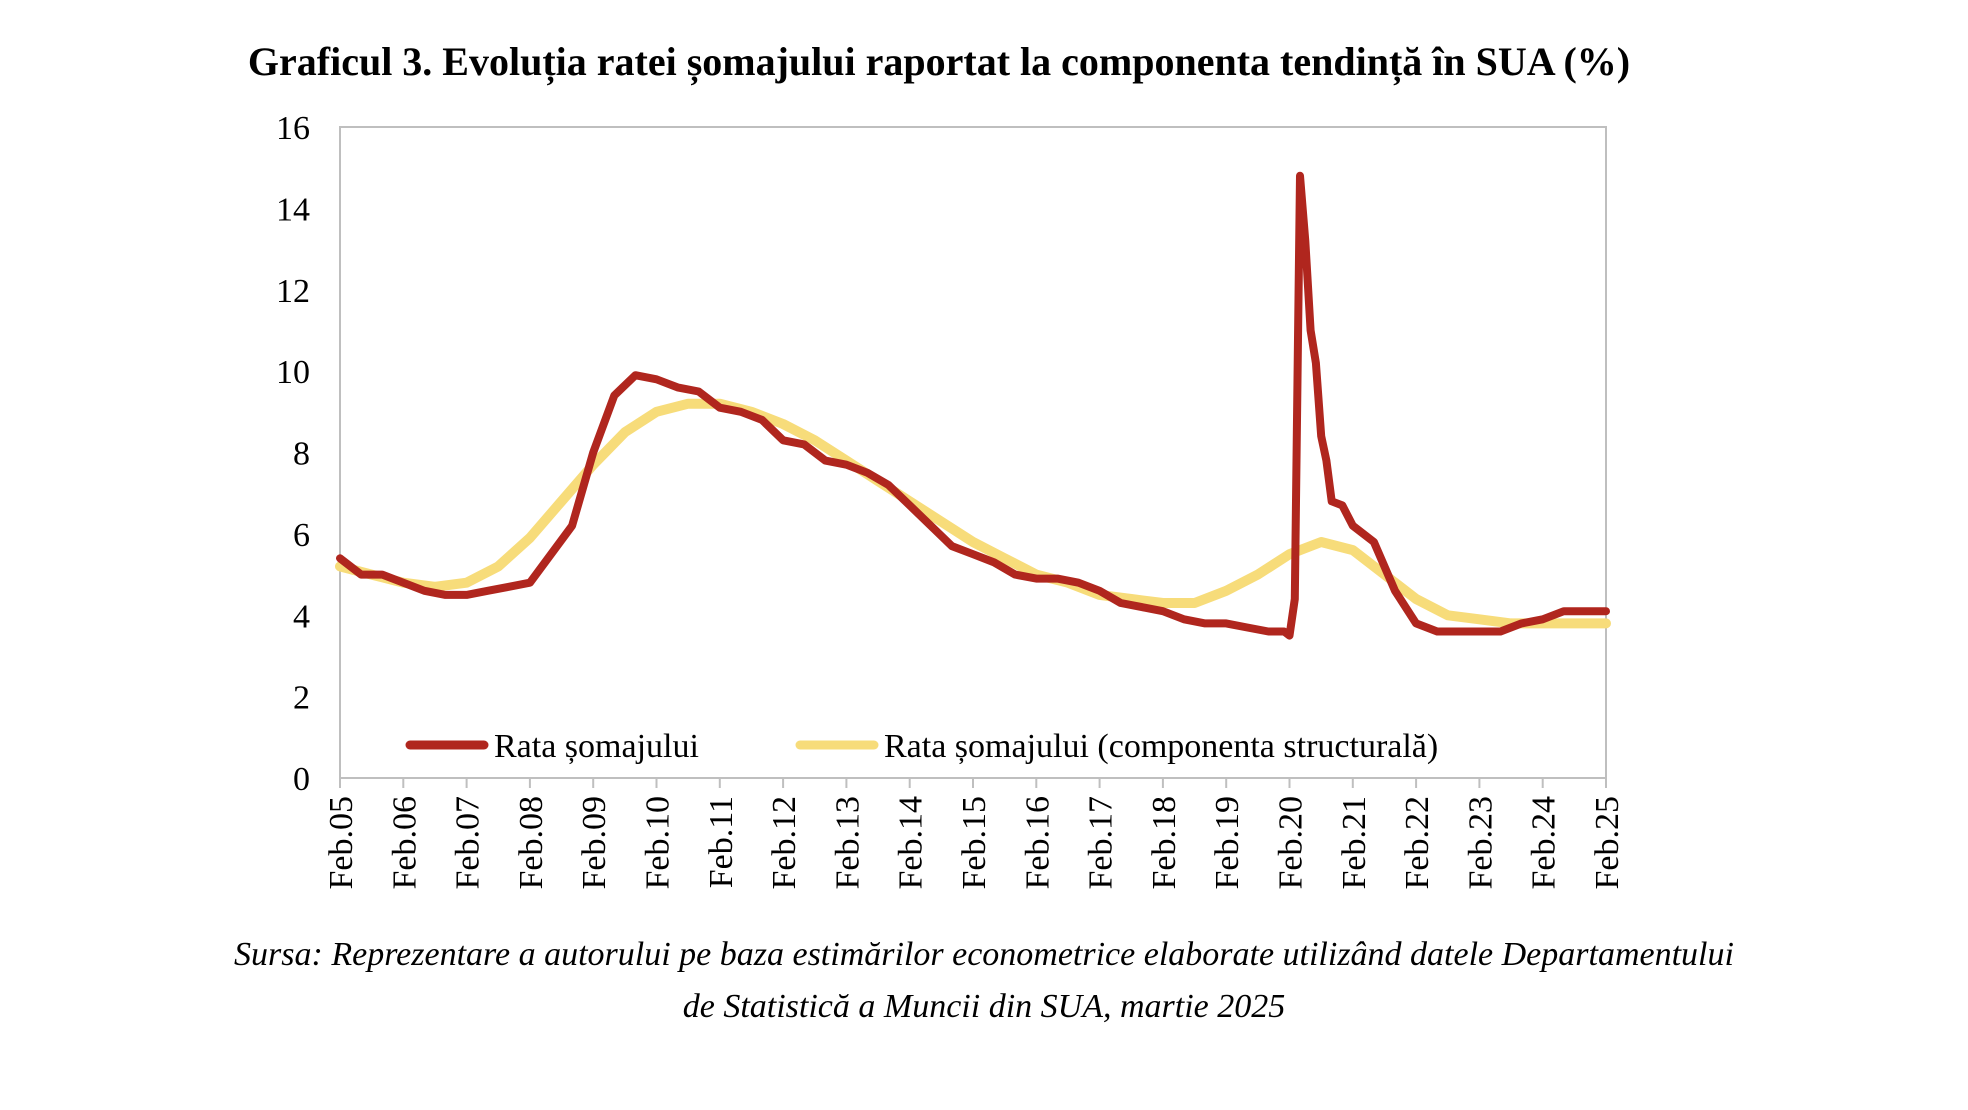 This screenshot has width=1968, height=1110. Describe the element at coordinates (784, 843) in the screenshot. I see `x-tick-label: Feb.12` at that location.